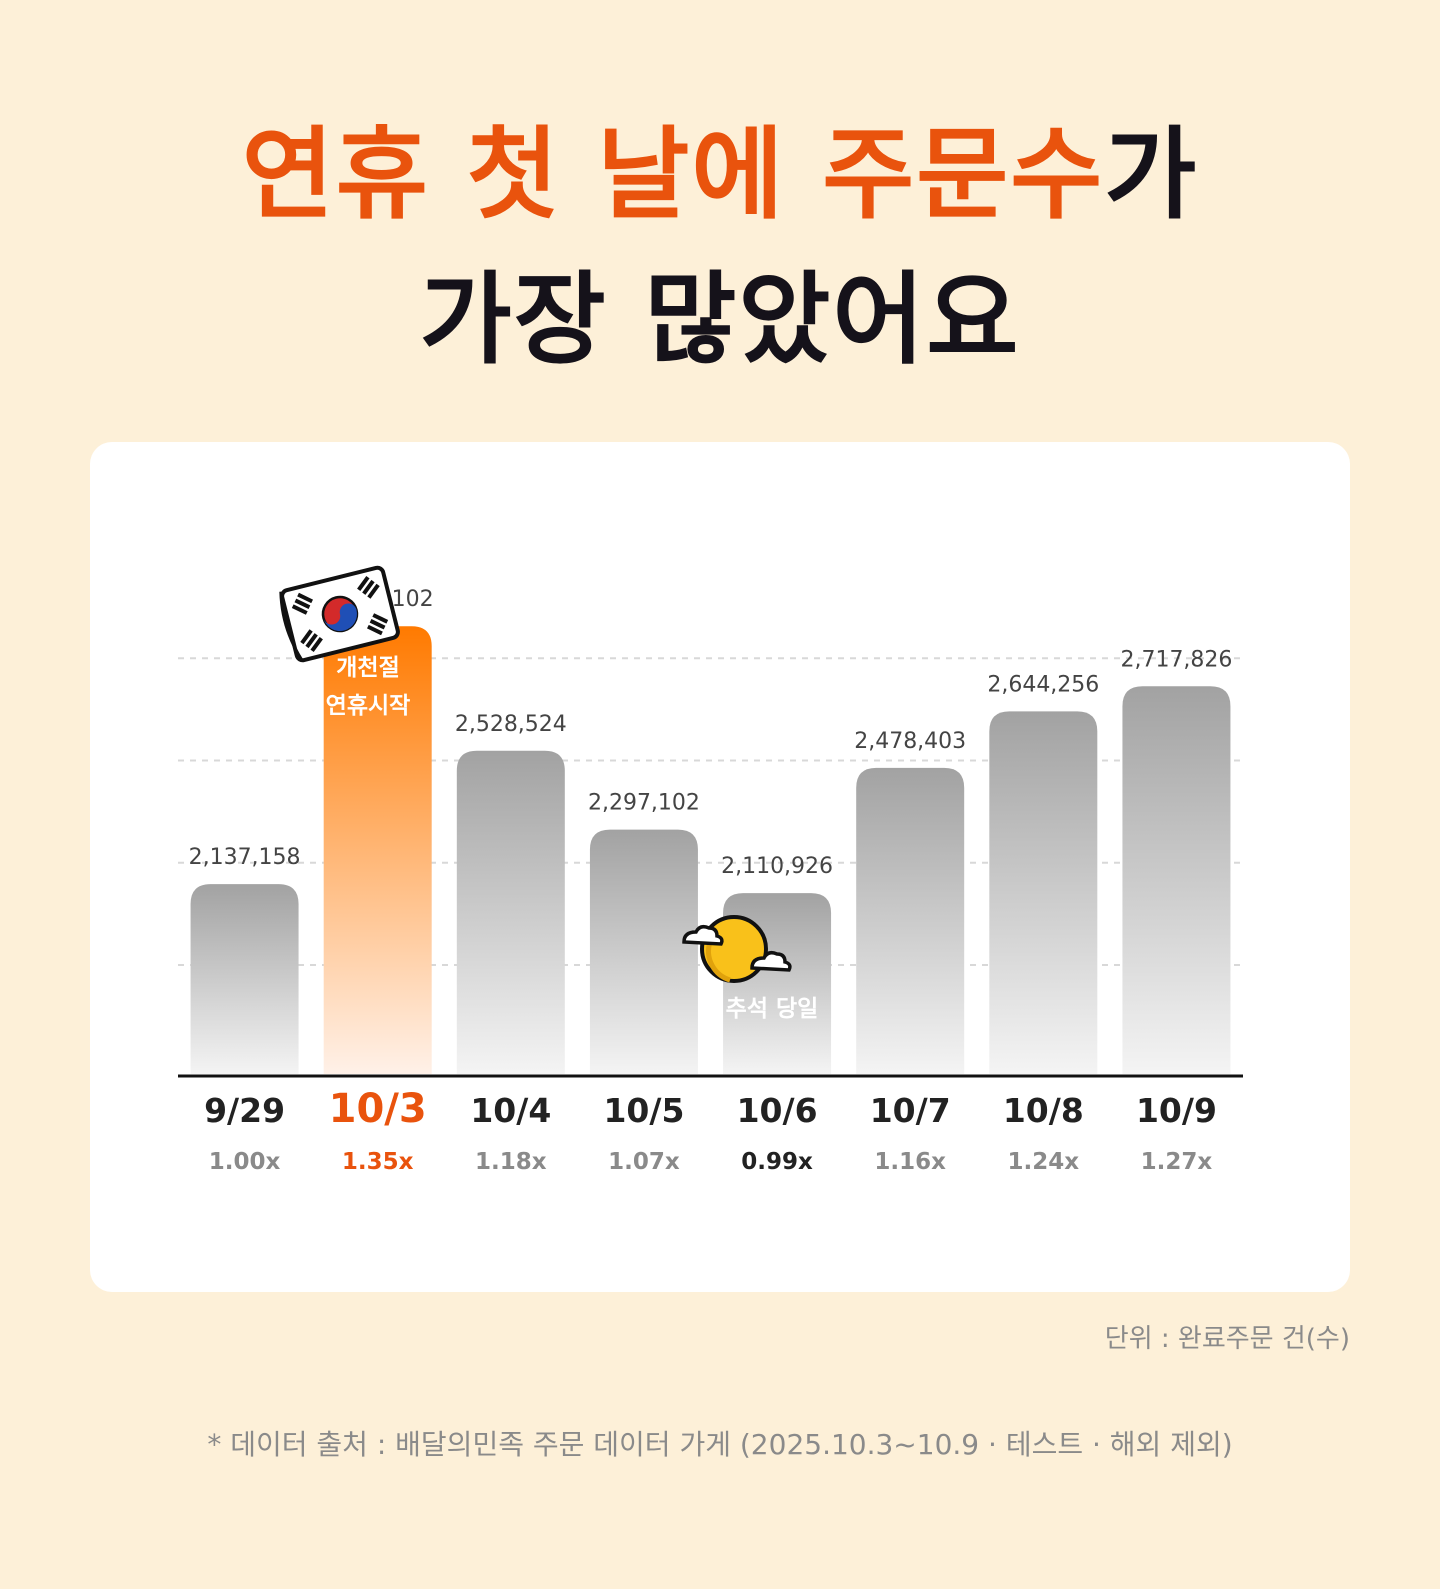 This screenshot has width=1440, height=1589. Describe the element at coordinates (245, 857) in the screenshot. I see `bar-value-label: 2,137,158` at that location.